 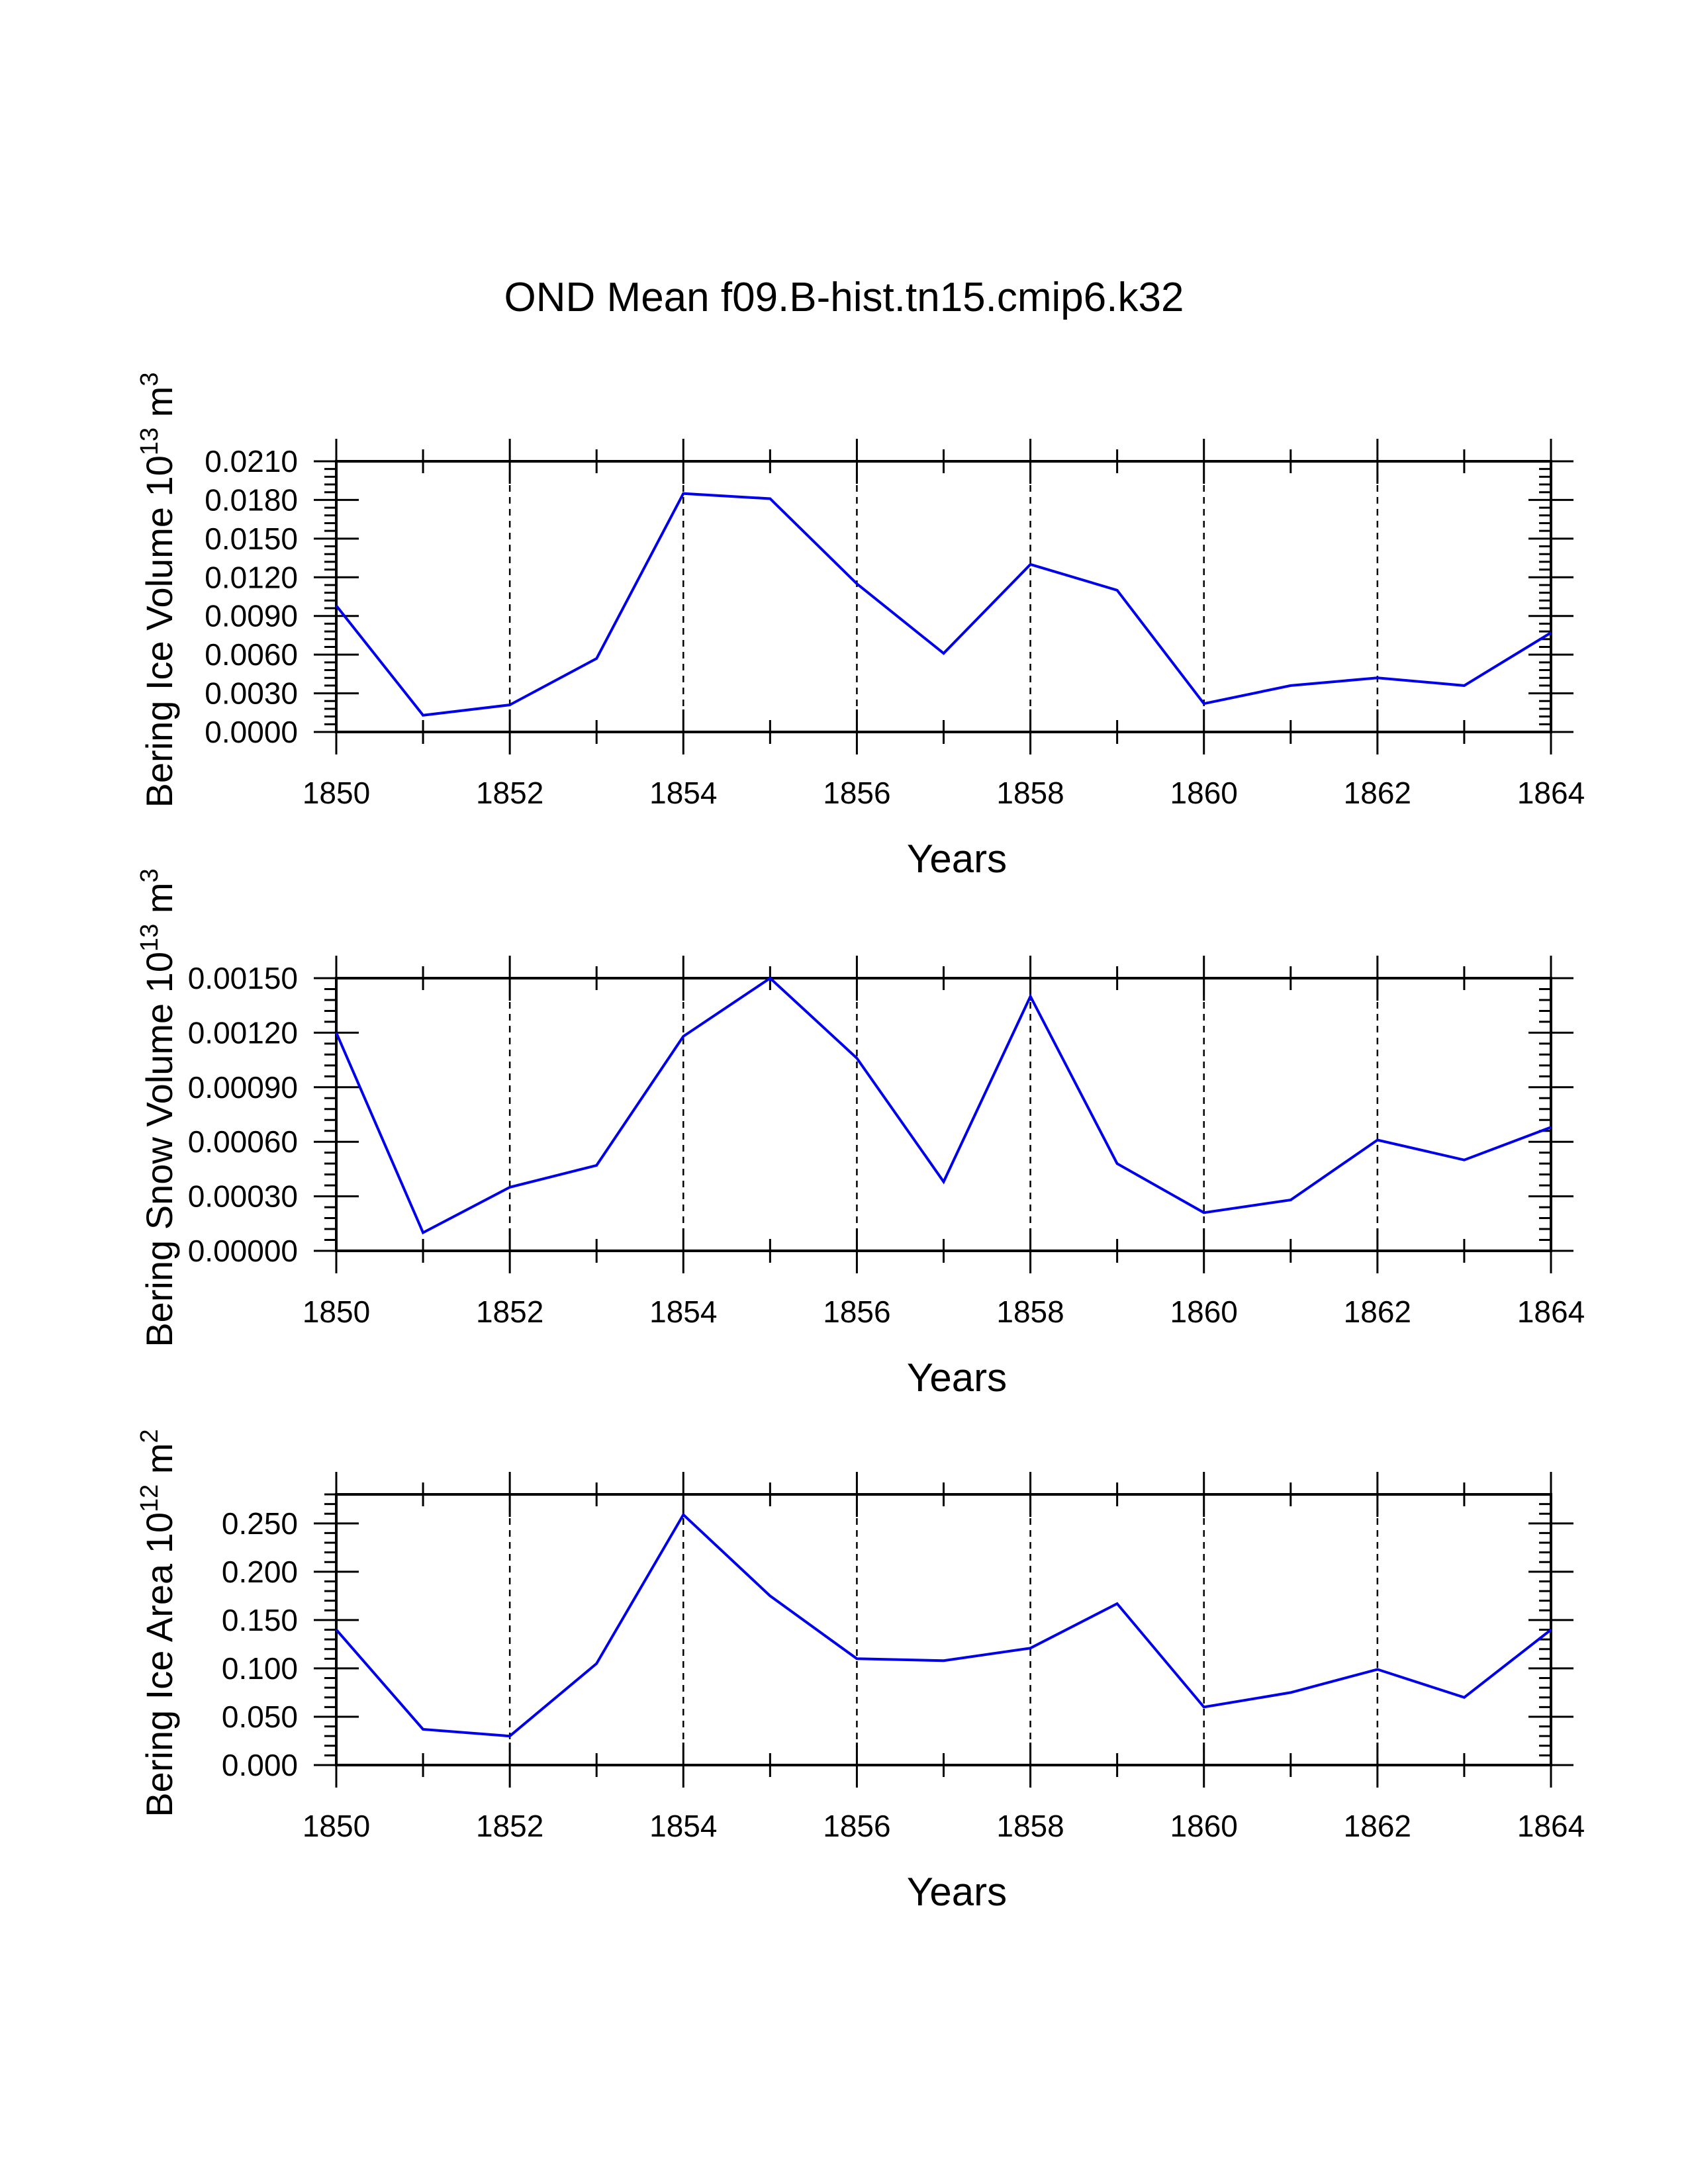 What do you see at coordinates (844, 297) in the screenshot?
I see `figure-title: OND Mean f09.B-hist.tn15.cmip6.k32` at bounding box center [844, 297].